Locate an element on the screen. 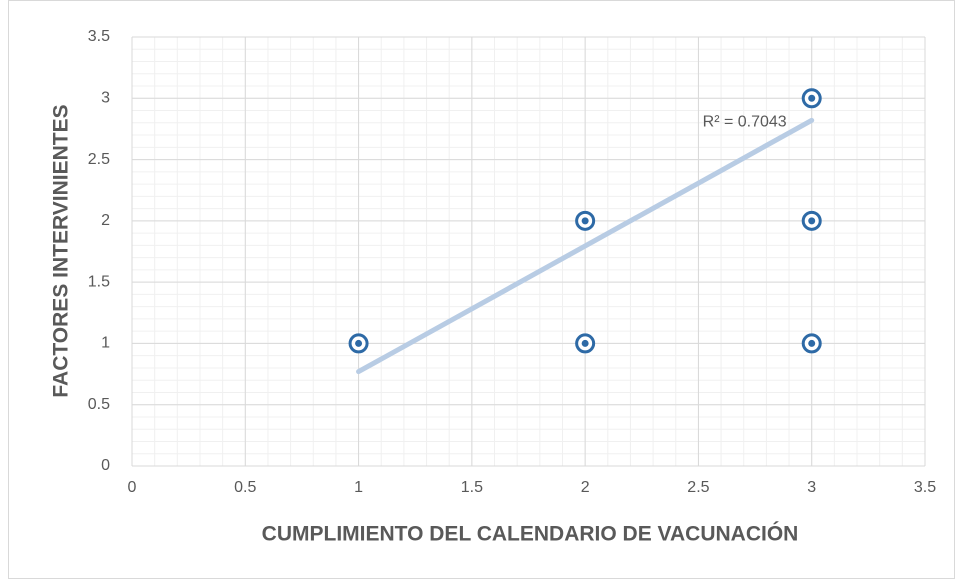 The height and width of the screenshot is (579, 955). y-tick-label: 3.5 is located at coordinates (99, 36).